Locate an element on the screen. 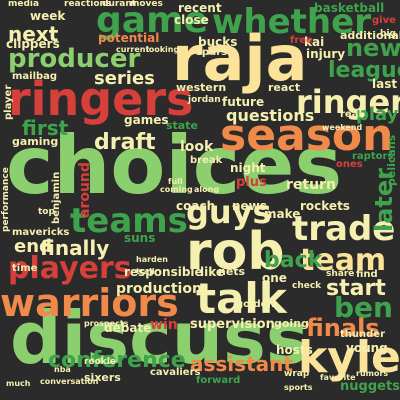  word-big: big is located at coordinates (388, 34).